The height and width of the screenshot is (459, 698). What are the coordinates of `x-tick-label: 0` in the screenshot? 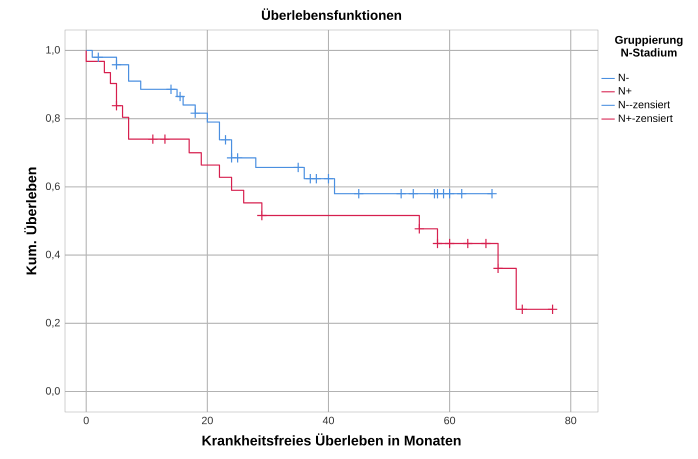 It's located at (86, 420).